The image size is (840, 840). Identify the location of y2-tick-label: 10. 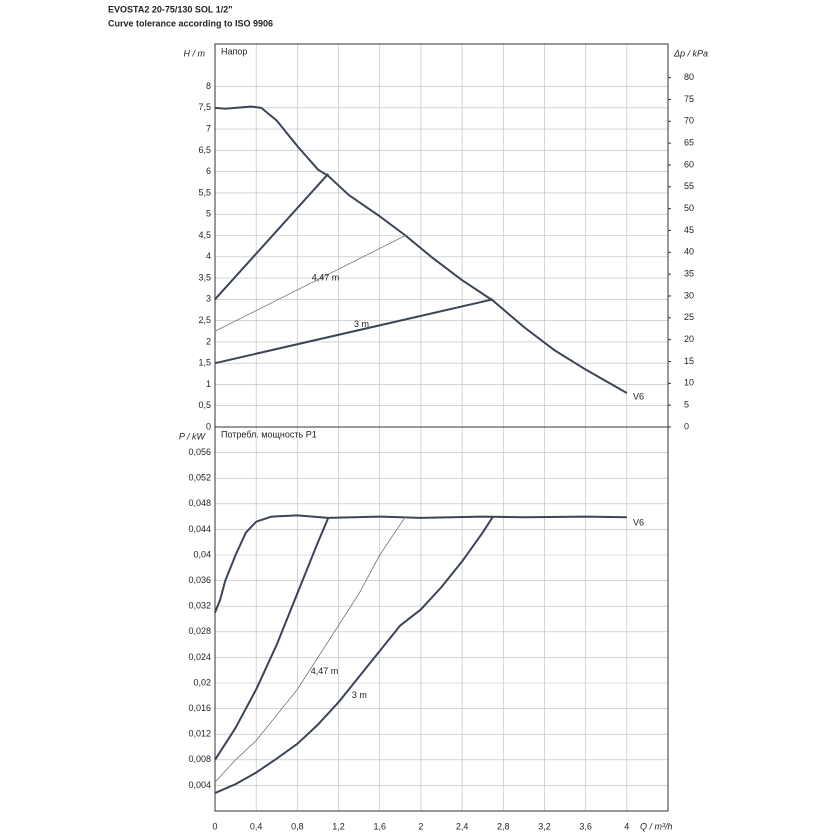
(689, 383).